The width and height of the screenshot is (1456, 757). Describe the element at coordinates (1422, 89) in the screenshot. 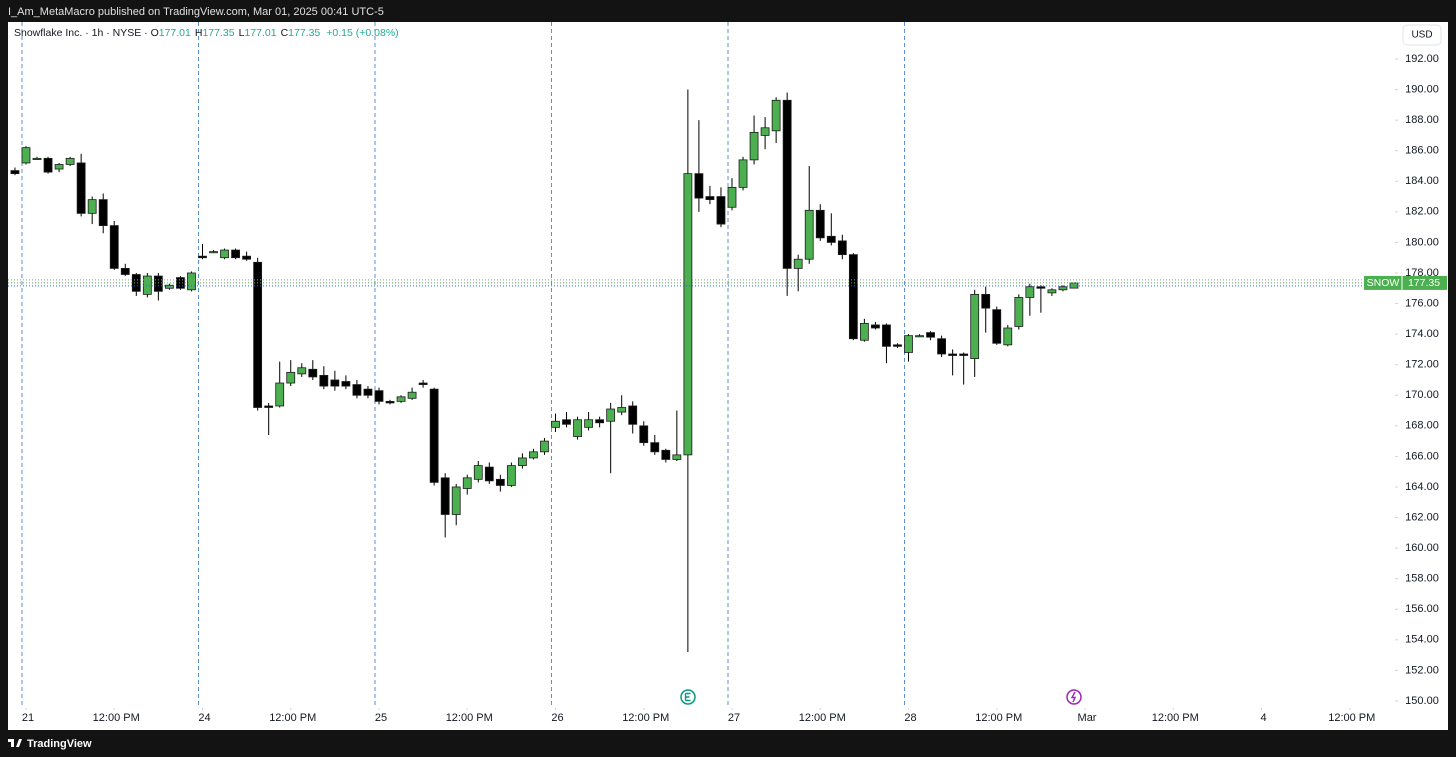

I see `y-tick-label: 190.00` at that location.